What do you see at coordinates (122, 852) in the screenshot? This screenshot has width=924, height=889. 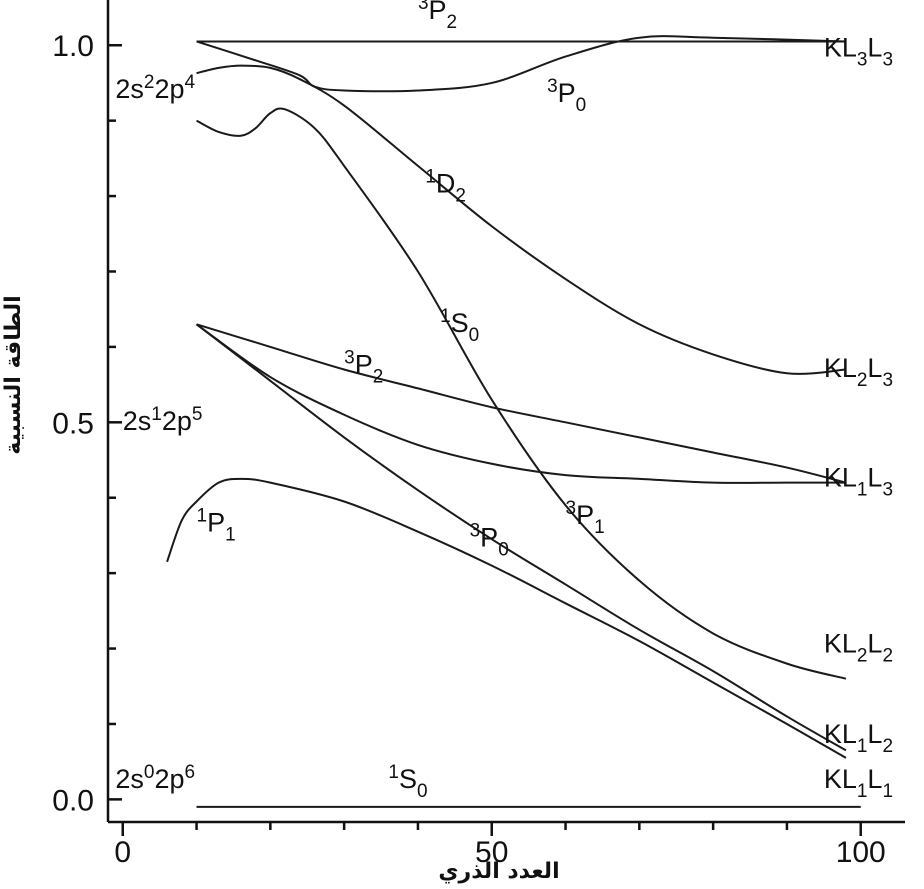 I see `x-tick-label: 0` at bounding box center [122, 852].